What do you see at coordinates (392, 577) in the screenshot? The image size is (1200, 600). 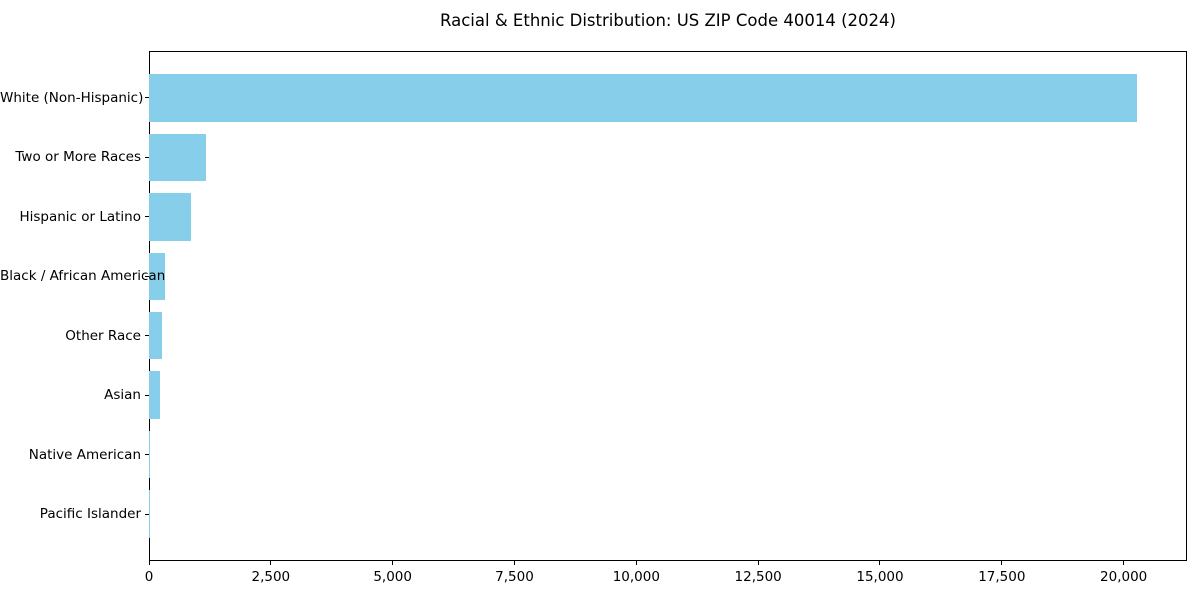 I see `x-tick-label: 5,000` at bounding box center [392, 577].